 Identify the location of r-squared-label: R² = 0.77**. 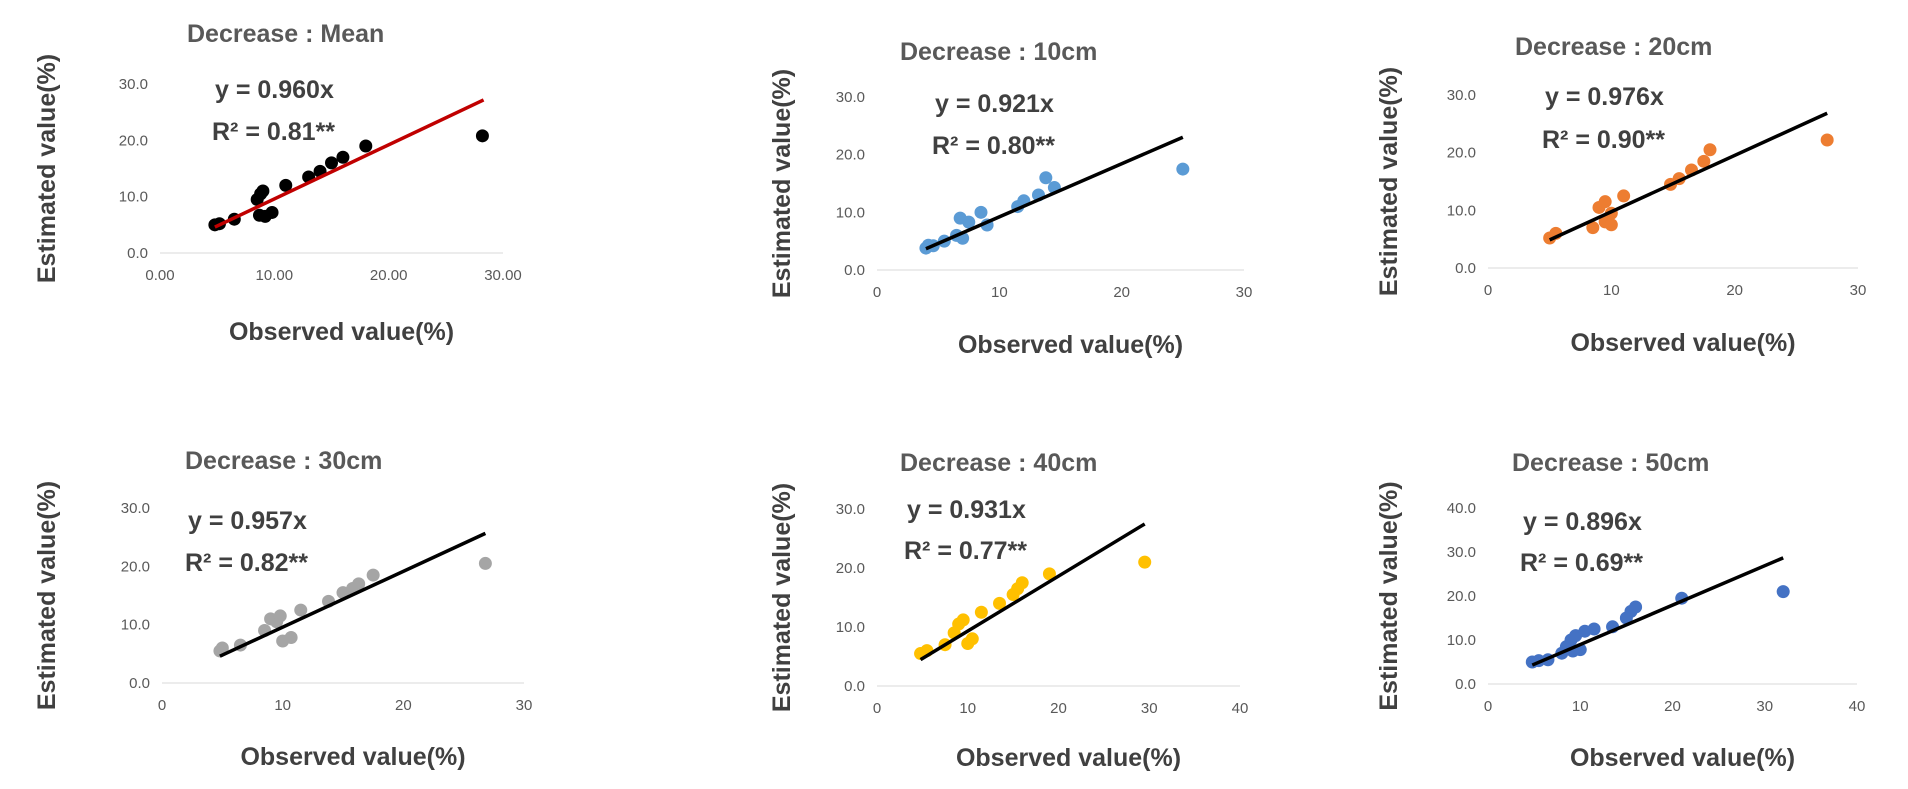
(965, 551).